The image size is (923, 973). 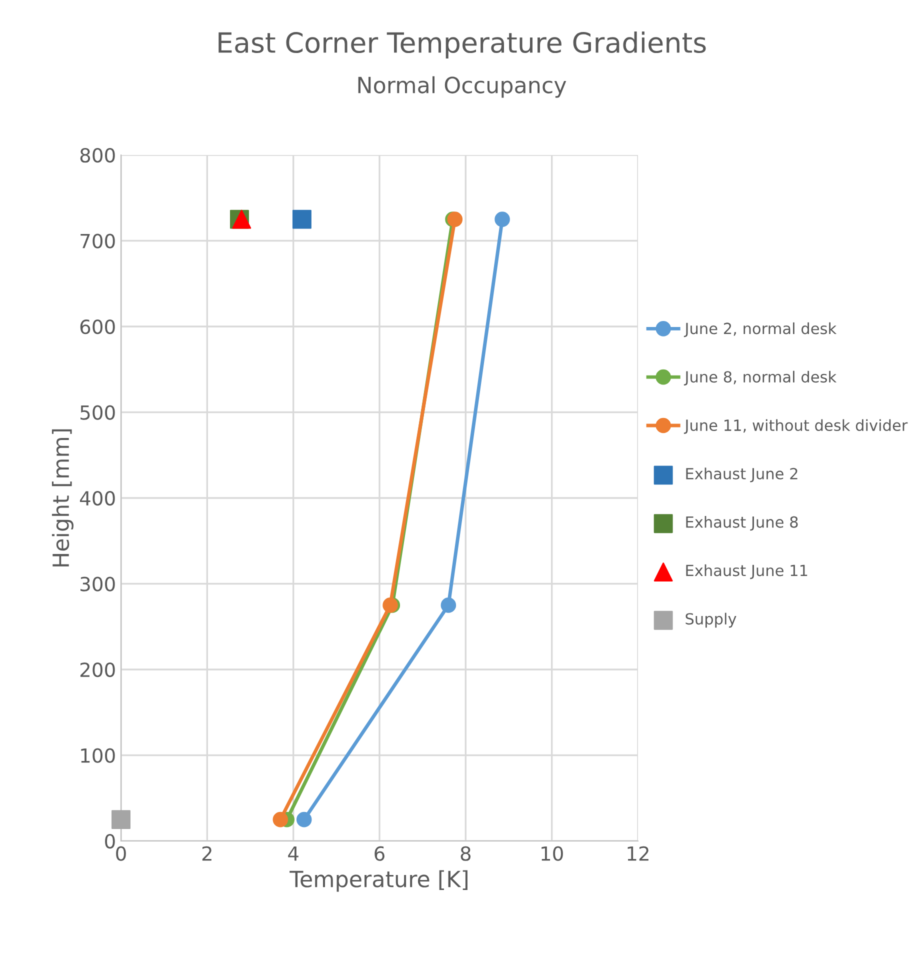 I want to click on y-tick-label: 300, so click(x=97, y=584).